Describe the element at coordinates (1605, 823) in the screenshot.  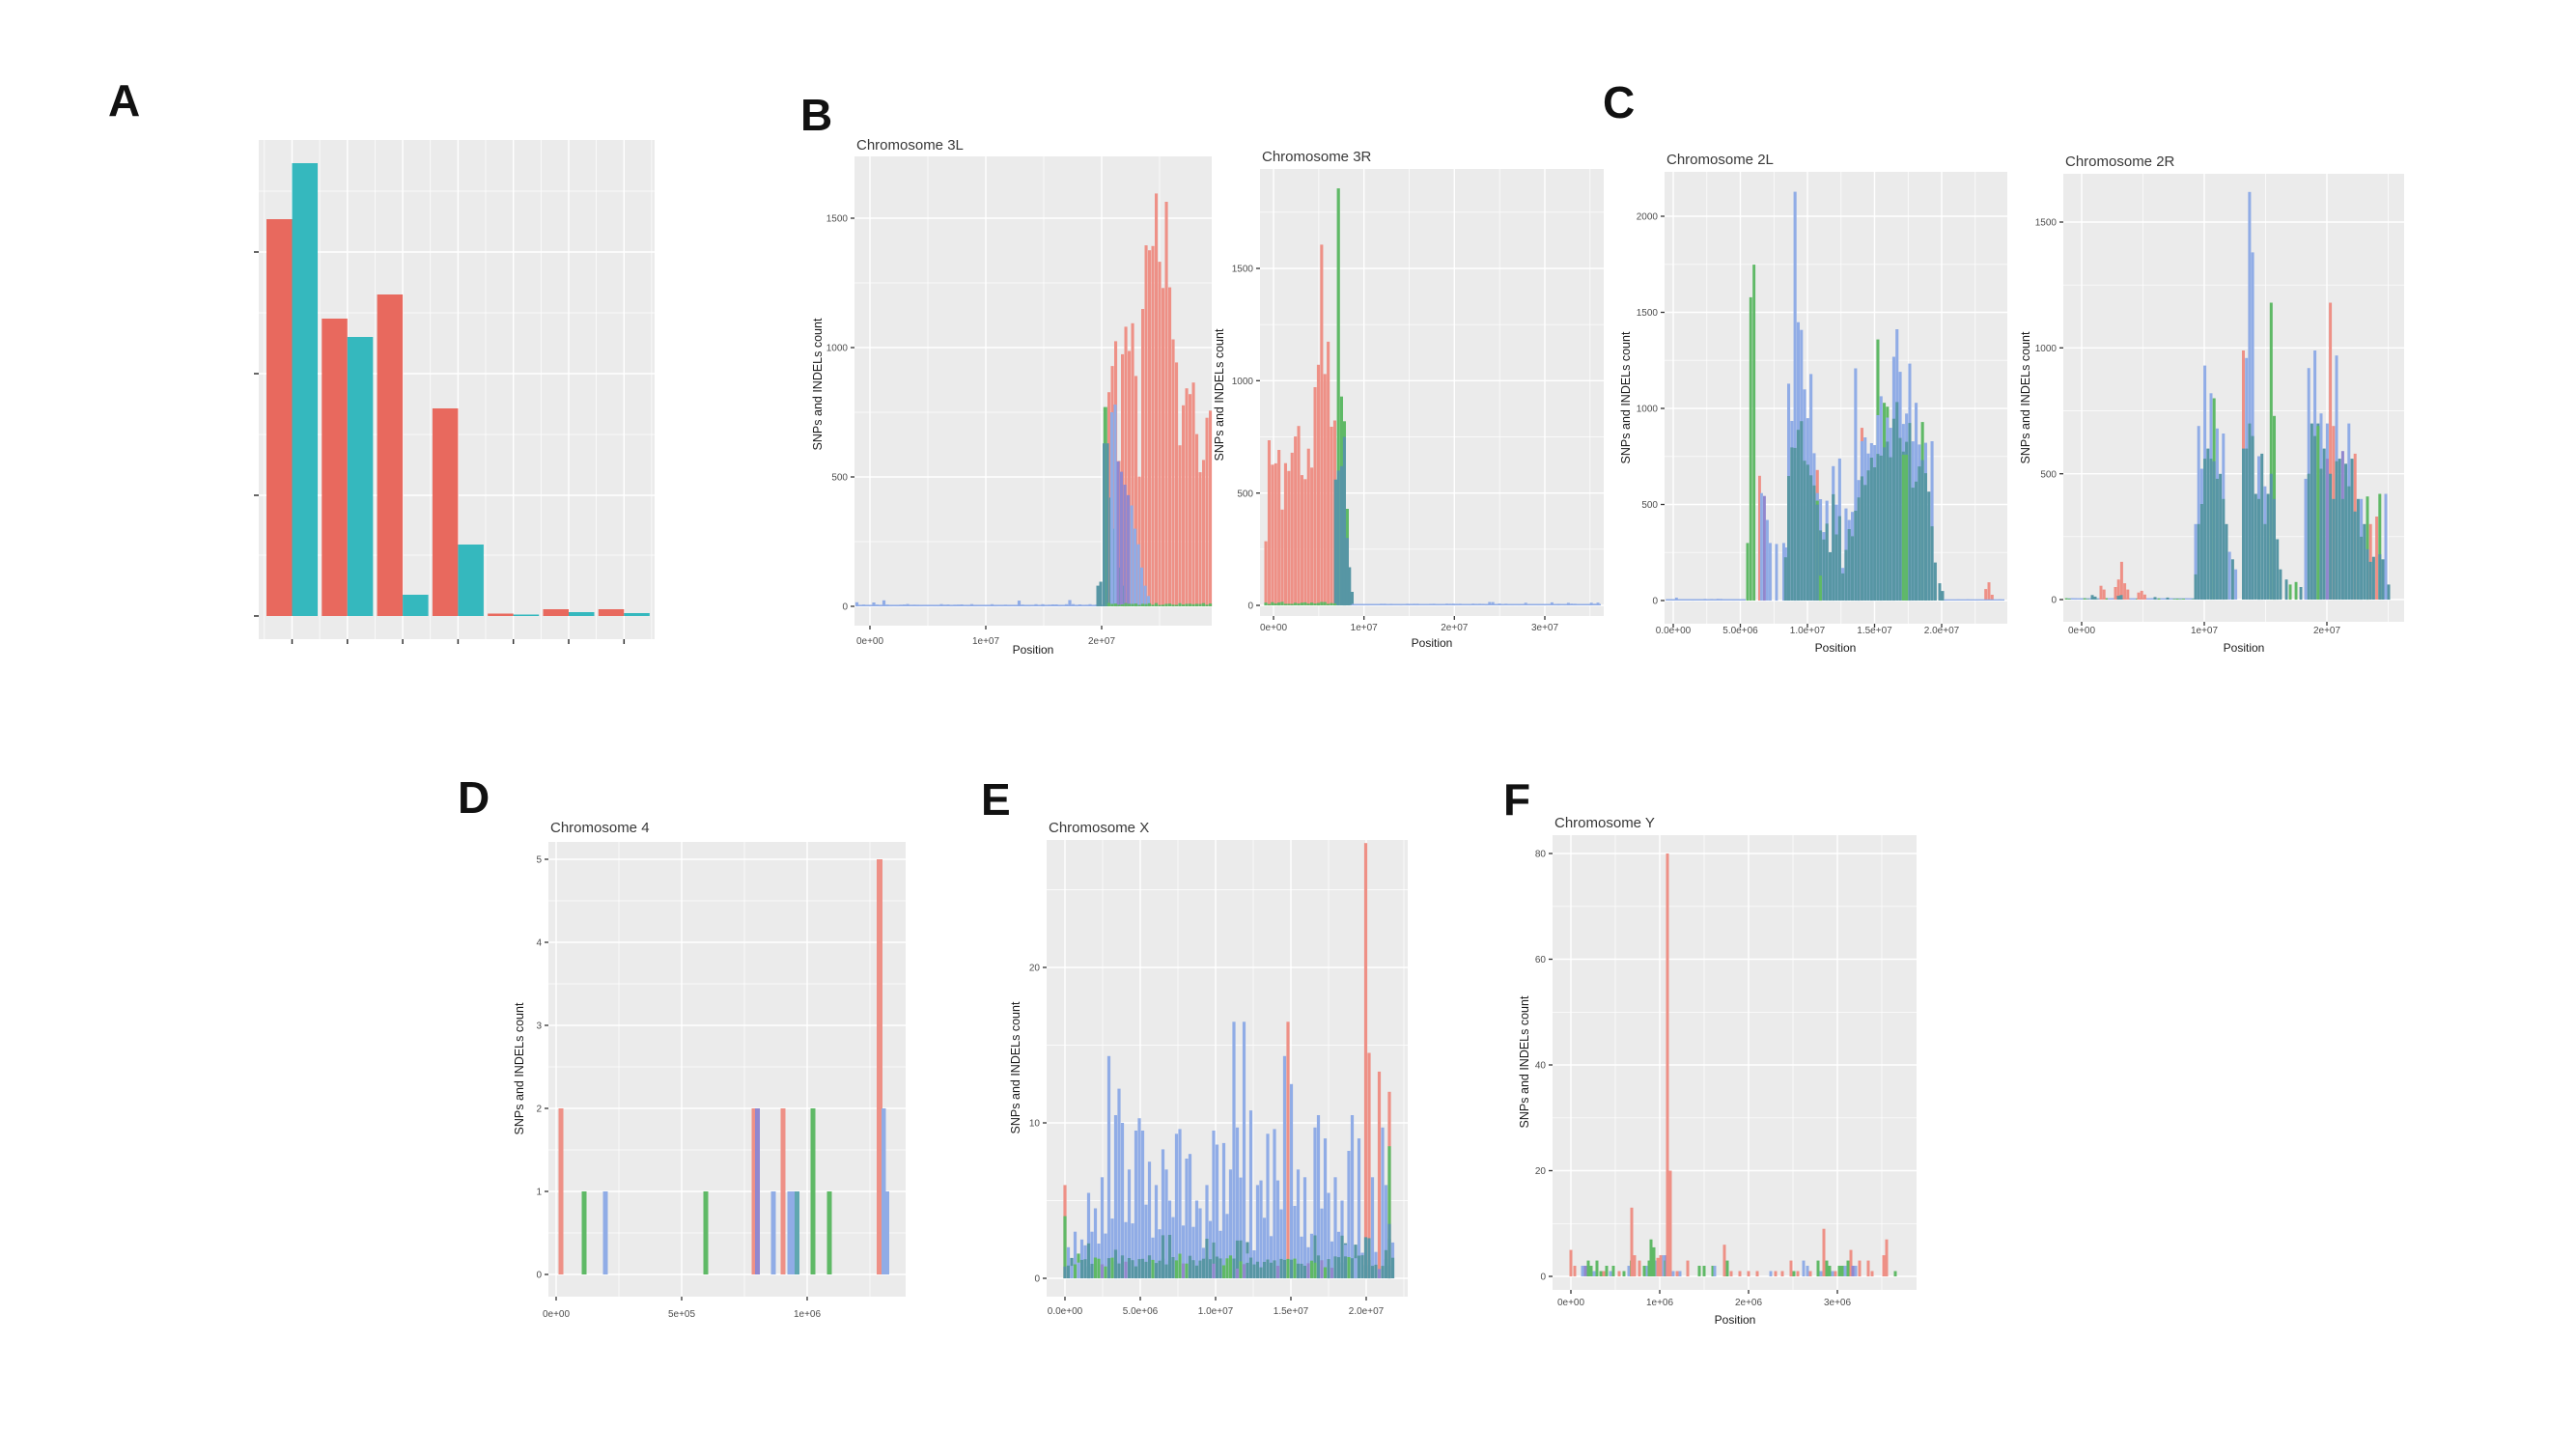
I see `svg-text: Chromosome Y` at that location.